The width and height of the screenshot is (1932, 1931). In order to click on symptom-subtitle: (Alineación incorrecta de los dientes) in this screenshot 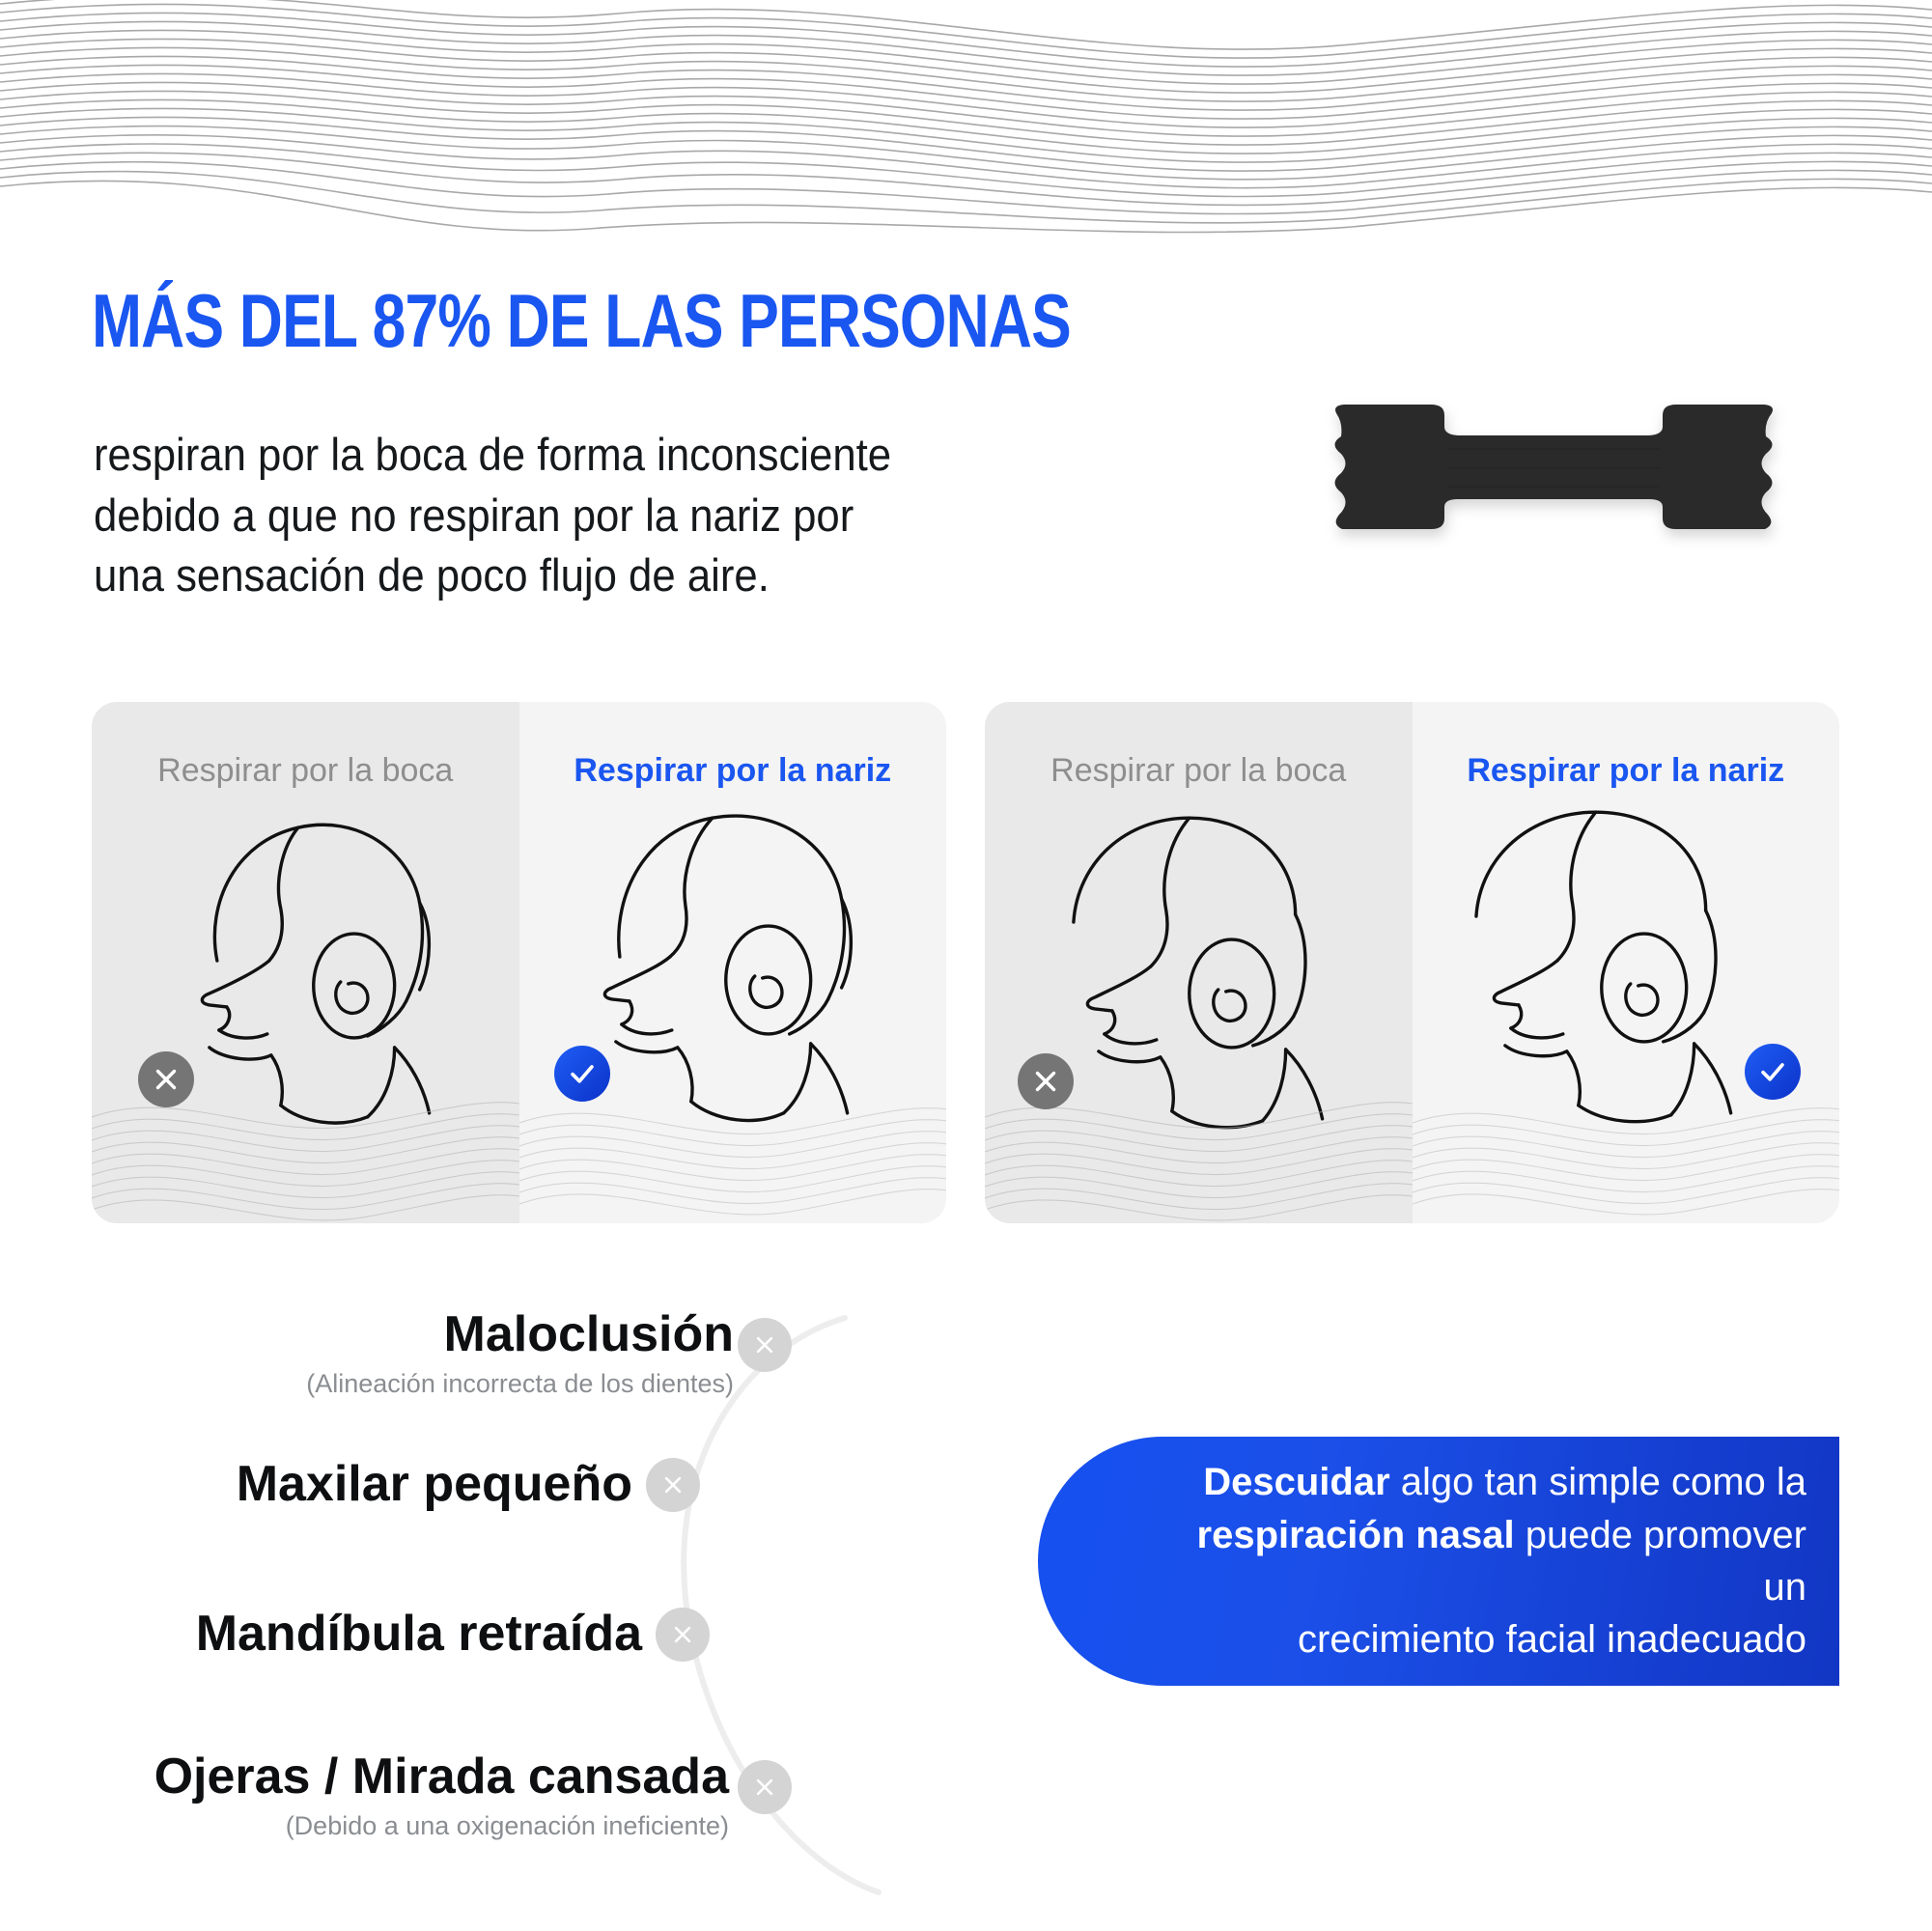, I will do `click(520, 1383)`.